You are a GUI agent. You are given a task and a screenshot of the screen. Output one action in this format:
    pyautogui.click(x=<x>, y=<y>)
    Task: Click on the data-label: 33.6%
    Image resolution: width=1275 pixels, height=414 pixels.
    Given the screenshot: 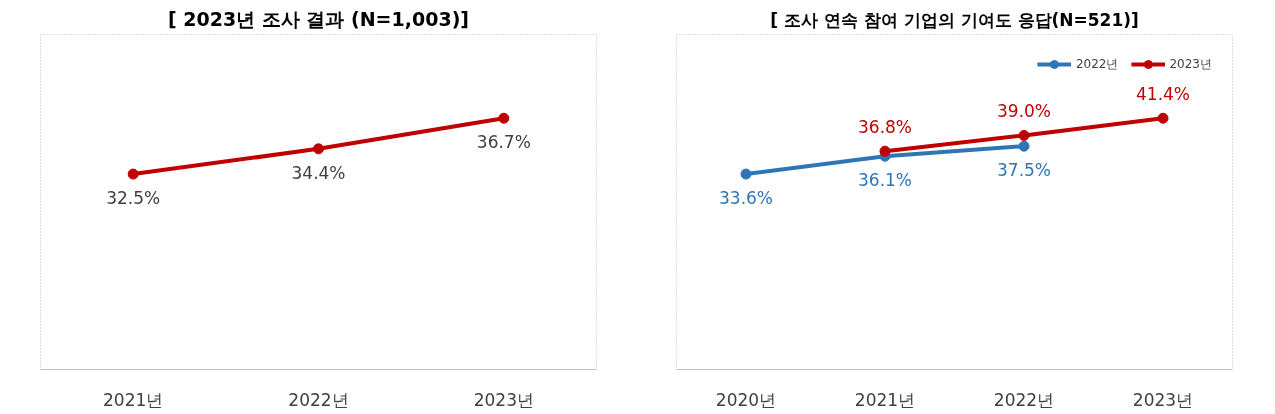 What is the action you would take?
    pyautogui.click(x=746, y=198)
    